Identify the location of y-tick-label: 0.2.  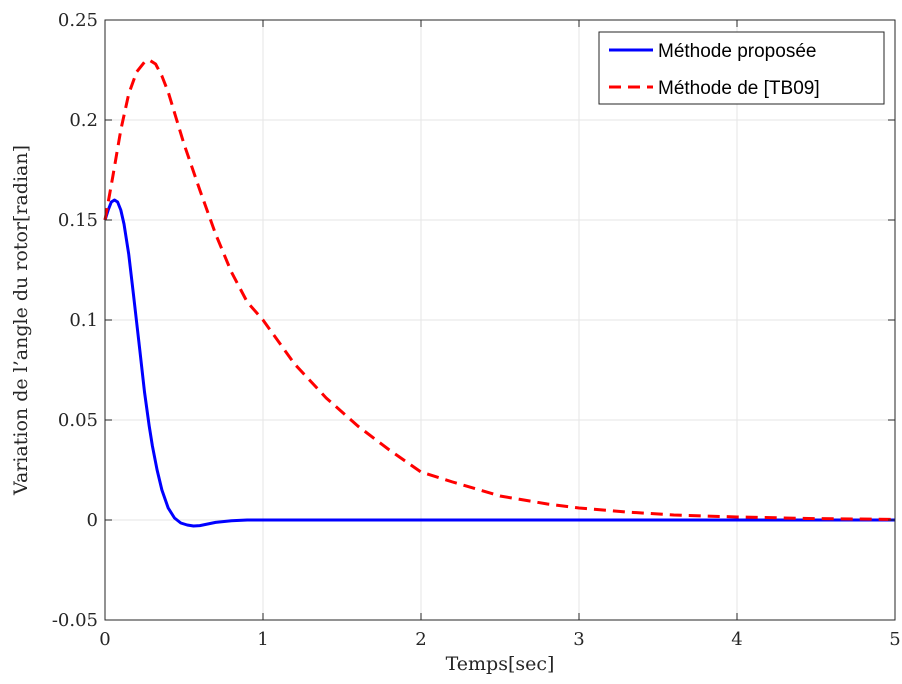
(83, 120).